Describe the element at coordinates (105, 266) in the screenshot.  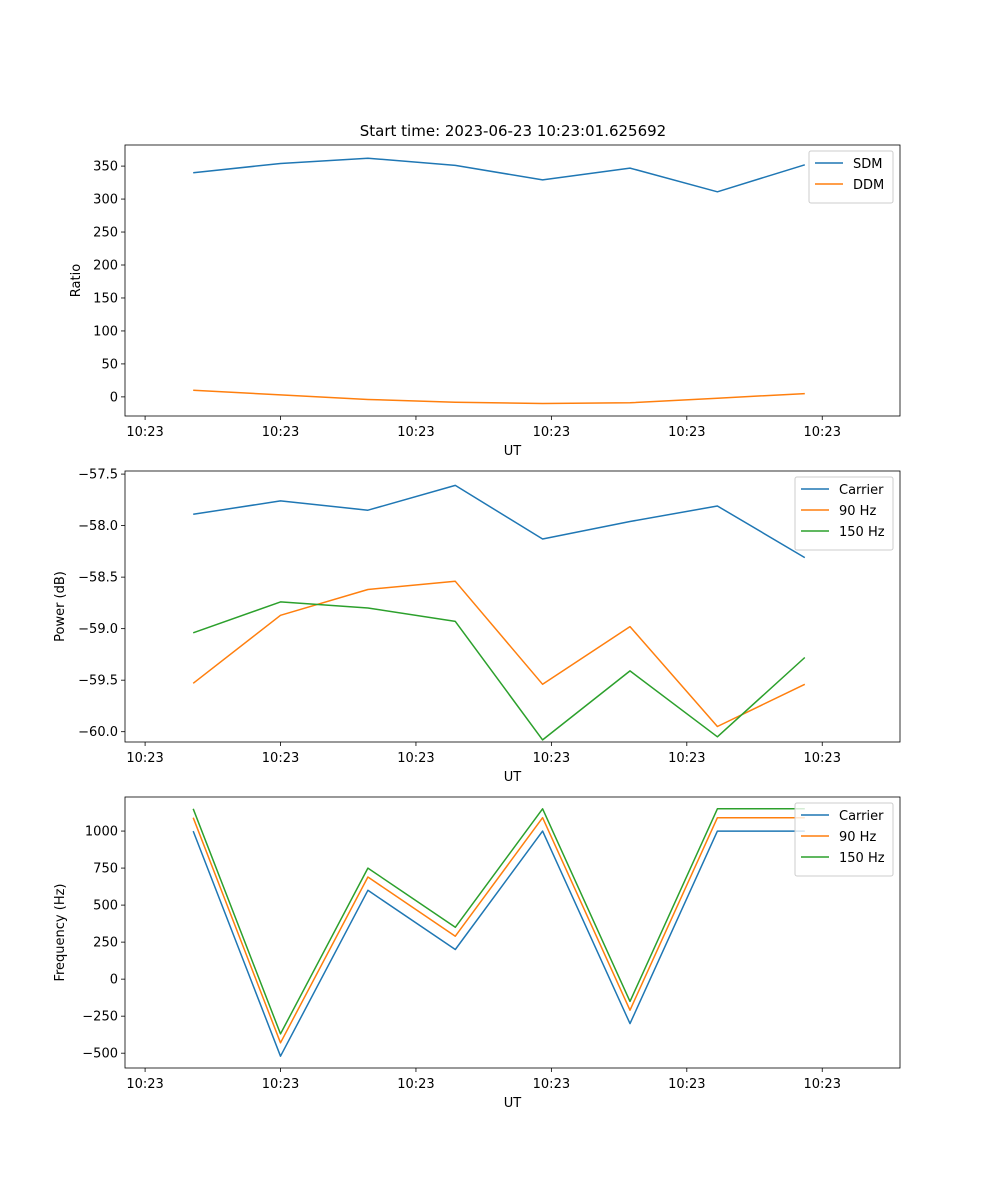
I see `y-tick-label: 200` at that location.